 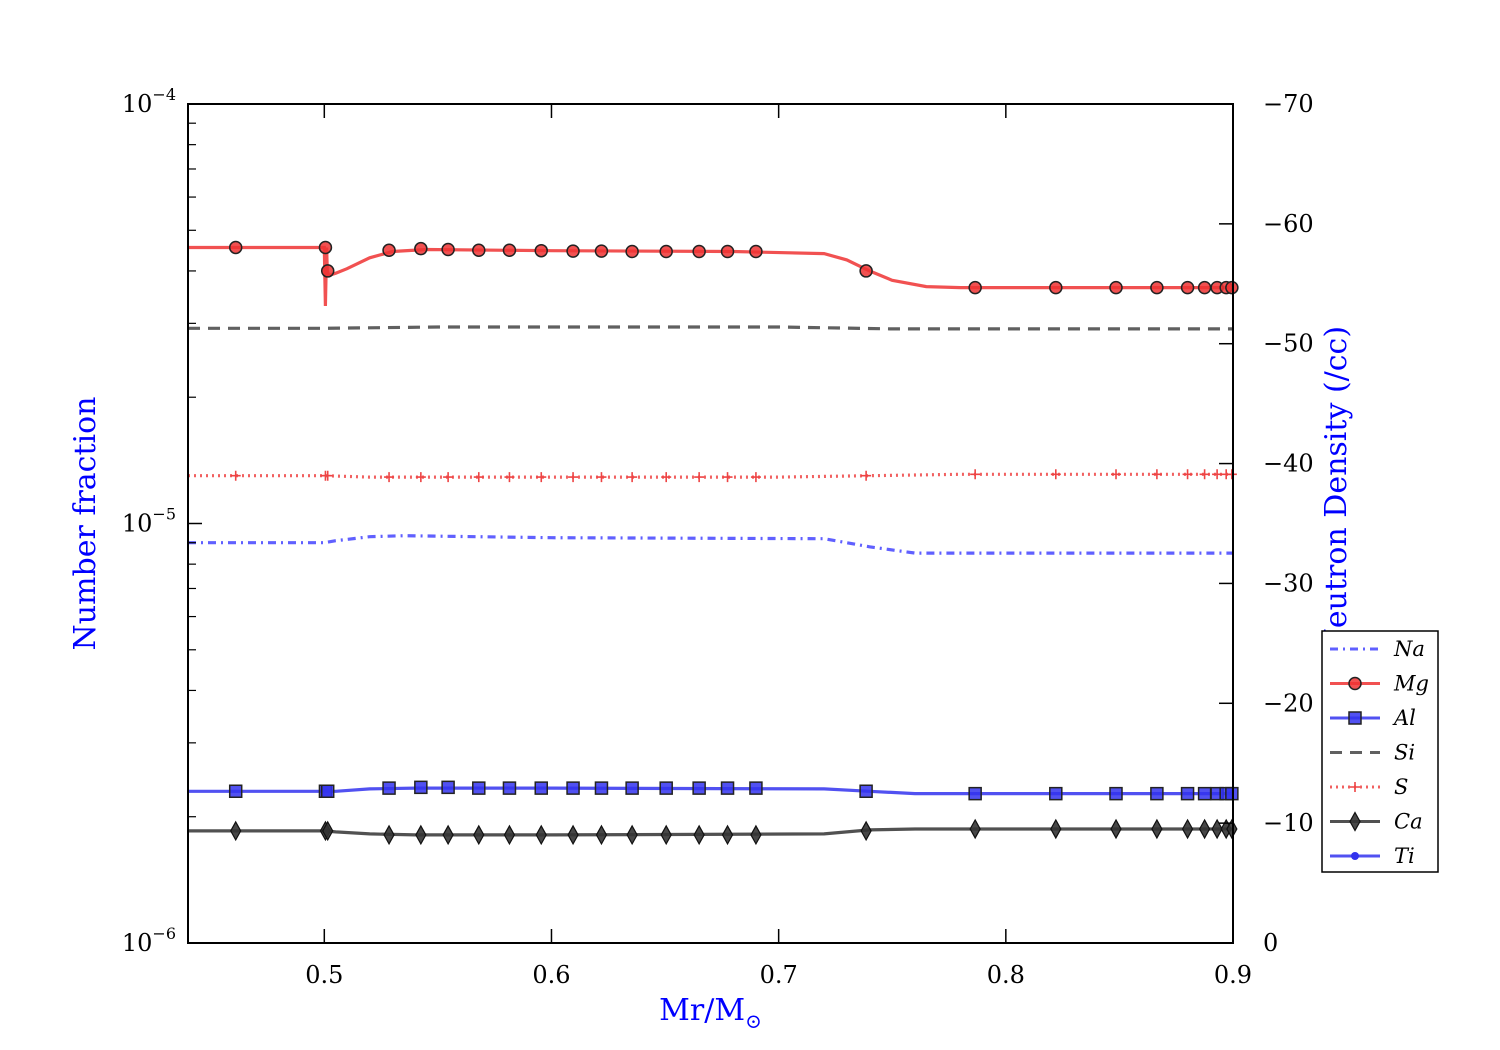 What do you see at coordinates (1408, 822) in the screenshot?
I see `legend-label: Ca` at bounding box center [1408, 822].